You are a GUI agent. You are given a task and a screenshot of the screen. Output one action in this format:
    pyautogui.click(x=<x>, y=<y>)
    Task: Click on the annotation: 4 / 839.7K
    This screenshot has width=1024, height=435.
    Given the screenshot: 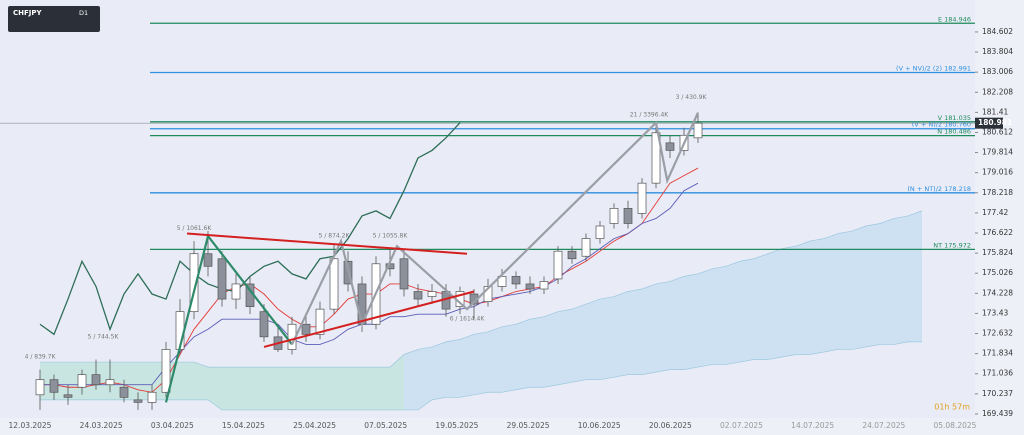 What is the action you would take?
    pyautogui.click(x=41, y=357)
    